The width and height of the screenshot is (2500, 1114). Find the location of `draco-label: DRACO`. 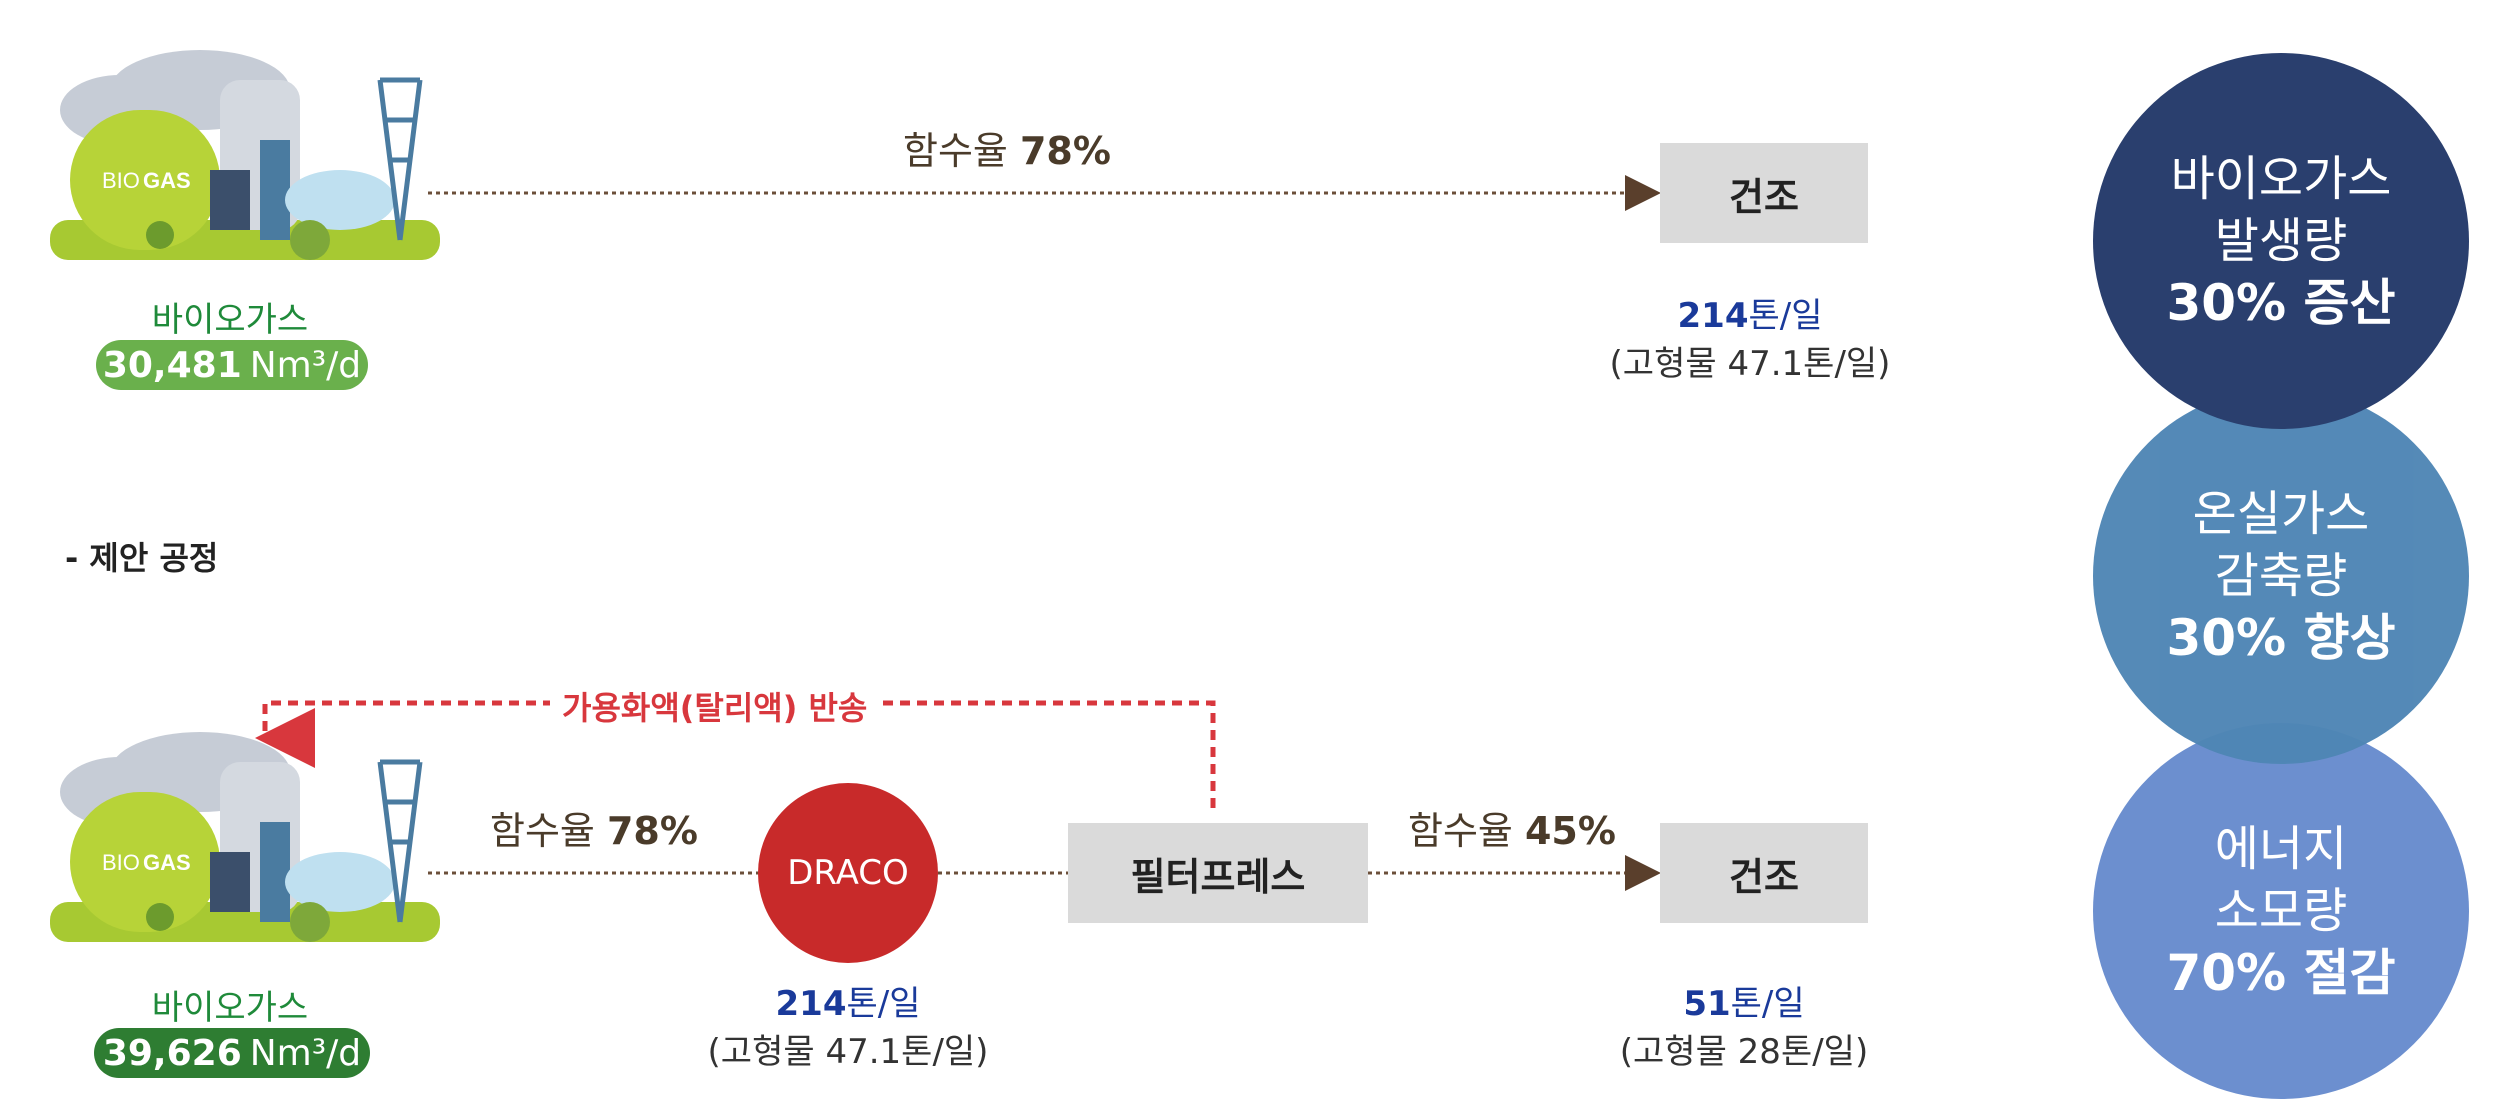

draco-label: DRACO is located at coordinates (848, 873).